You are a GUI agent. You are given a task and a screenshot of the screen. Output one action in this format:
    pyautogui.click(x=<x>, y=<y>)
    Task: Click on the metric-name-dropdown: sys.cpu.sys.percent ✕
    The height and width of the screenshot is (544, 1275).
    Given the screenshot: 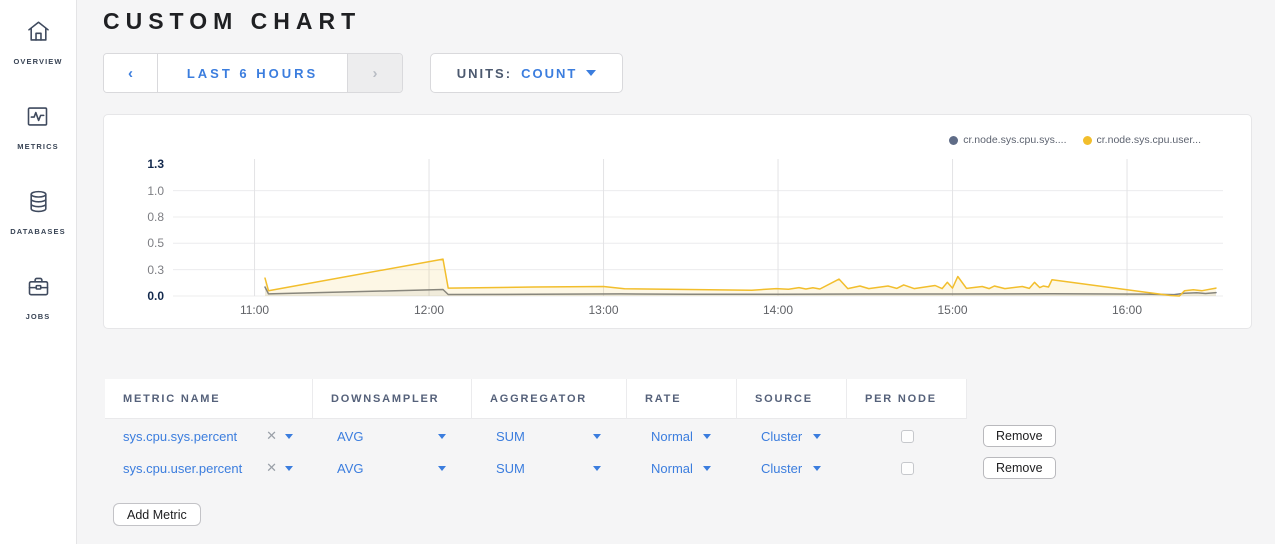 What is the action you would take?
    pyautogui.click(x=209, y=436)
    